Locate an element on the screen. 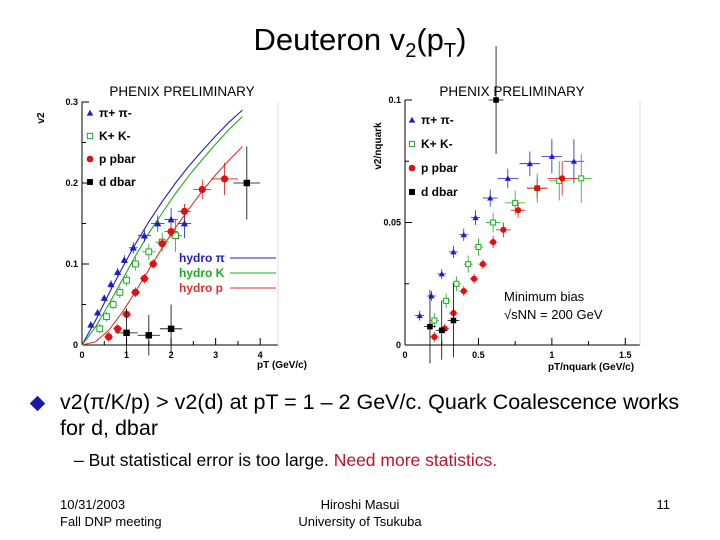  y-tick-label: 0.05 is located at coordinates (392, 223).